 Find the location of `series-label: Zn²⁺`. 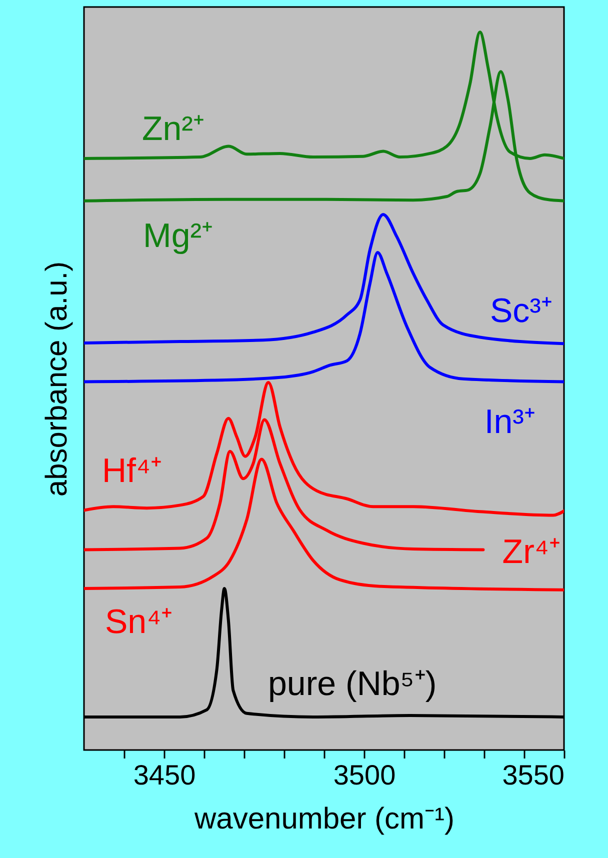

series-label: Zn²⁺ is located at coordinates (173, 129).